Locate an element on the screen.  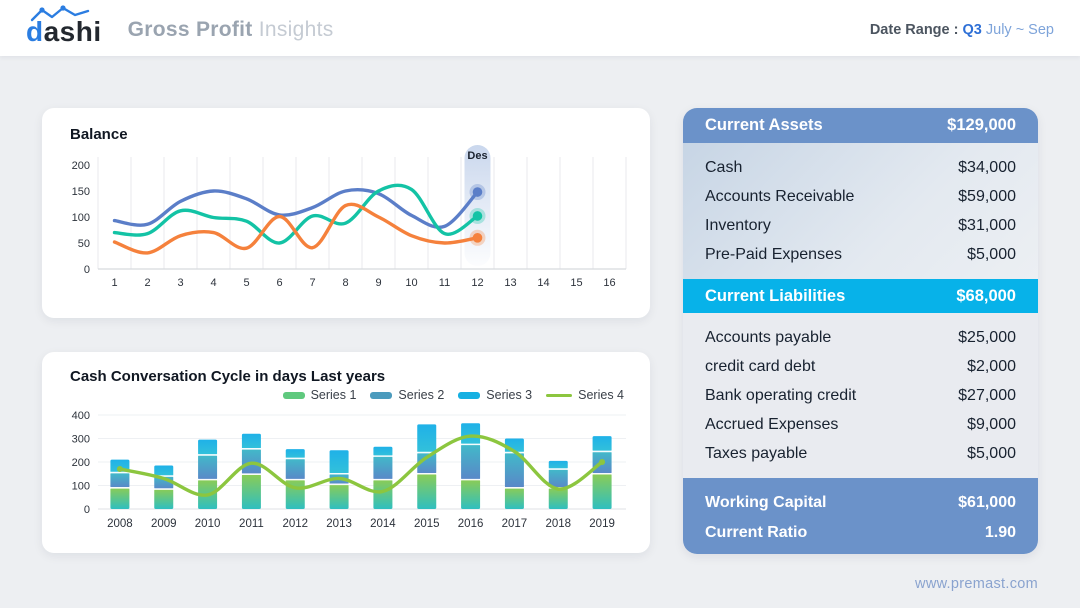
x-tick-label: 14 is located at coordinates (543, 283).